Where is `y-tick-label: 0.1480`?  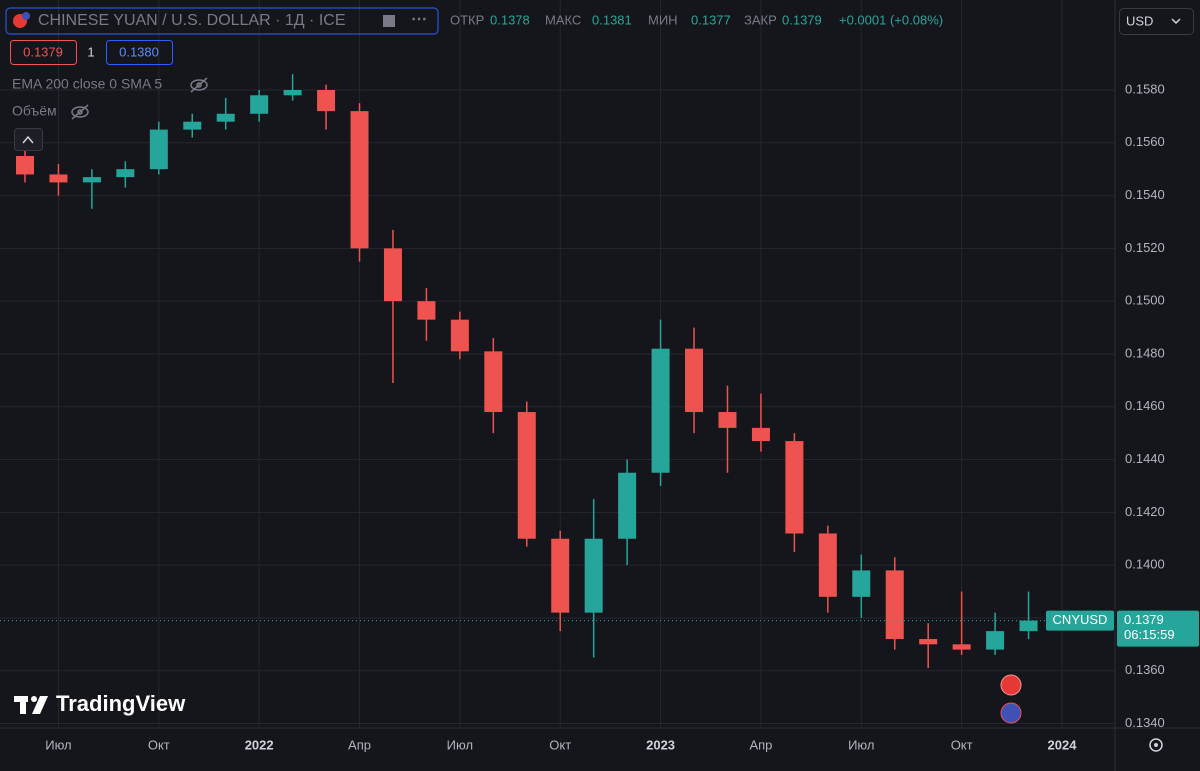 y-tick-label: 0.1480 is located at coordinates (1145, 352).